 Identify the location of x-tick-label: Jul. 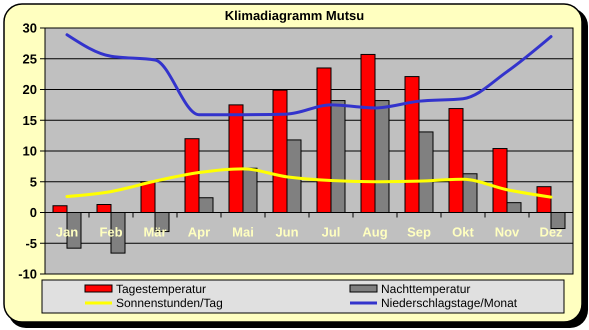
(331, 232).